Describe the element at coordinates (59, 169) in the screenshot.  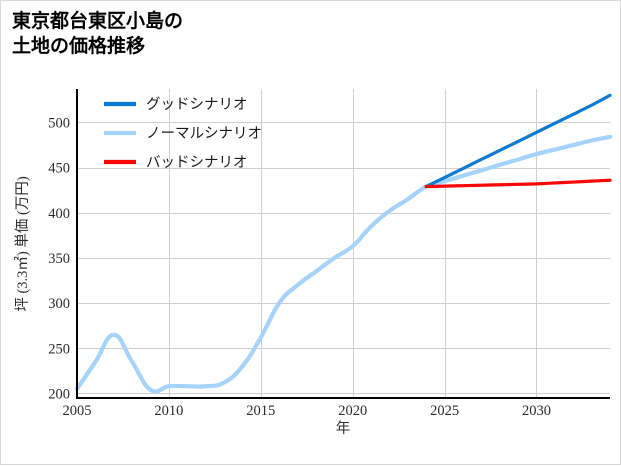
I see `y-tick-label: 450` at that location.